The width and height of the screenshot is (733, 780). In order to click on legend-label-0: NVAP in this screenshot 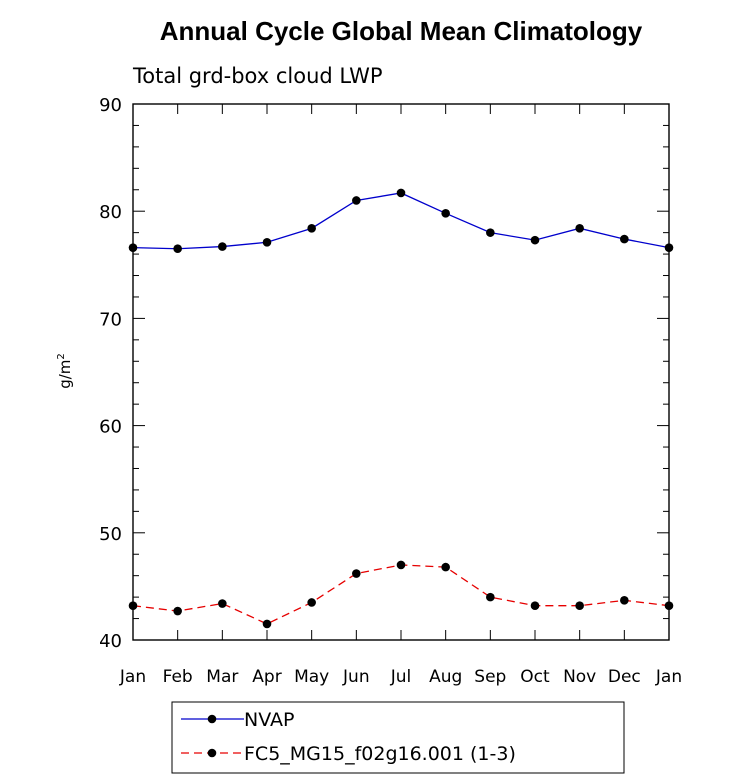, I will do `click(269, 720)`.